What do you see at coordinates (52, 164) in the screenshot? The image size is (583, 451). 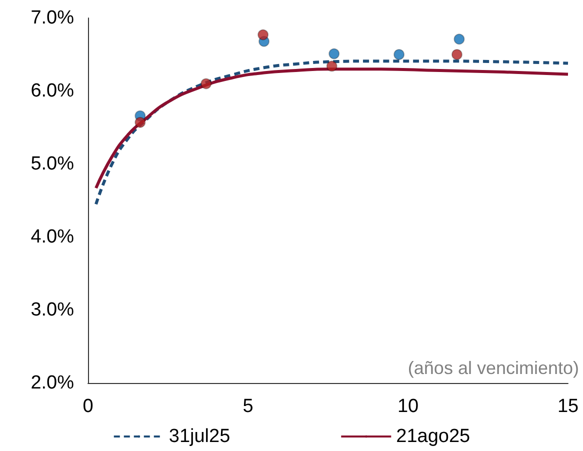 I see `y-tick-label: 5.0%` at bounding box center [52, 164].